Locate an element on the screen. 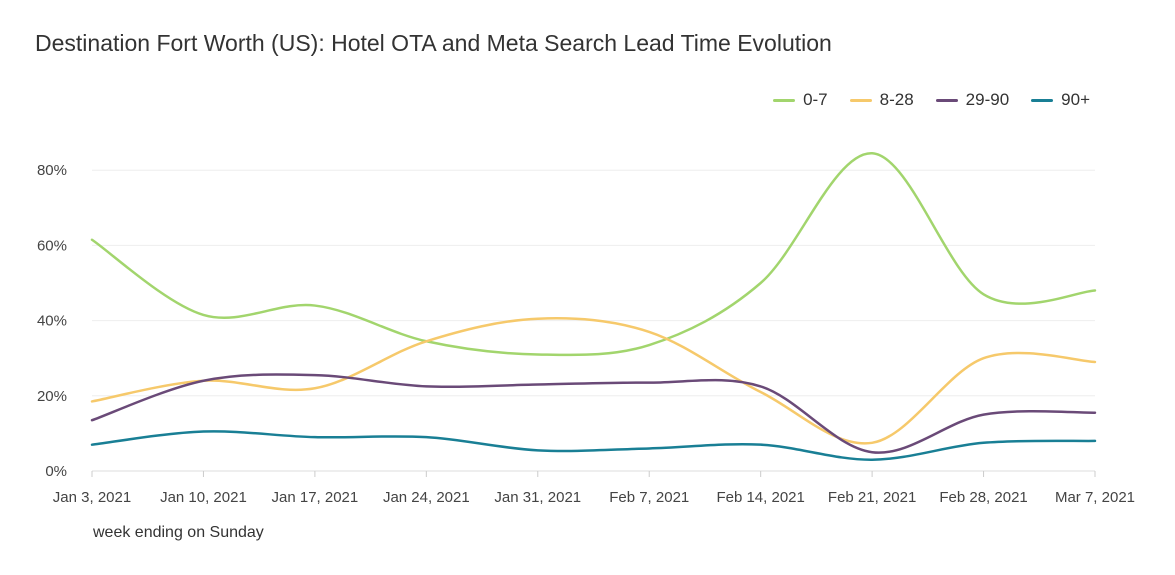 The image size is (1175, 575). legend-label-8-28: 8-28 is located at coordinates (896, 99).